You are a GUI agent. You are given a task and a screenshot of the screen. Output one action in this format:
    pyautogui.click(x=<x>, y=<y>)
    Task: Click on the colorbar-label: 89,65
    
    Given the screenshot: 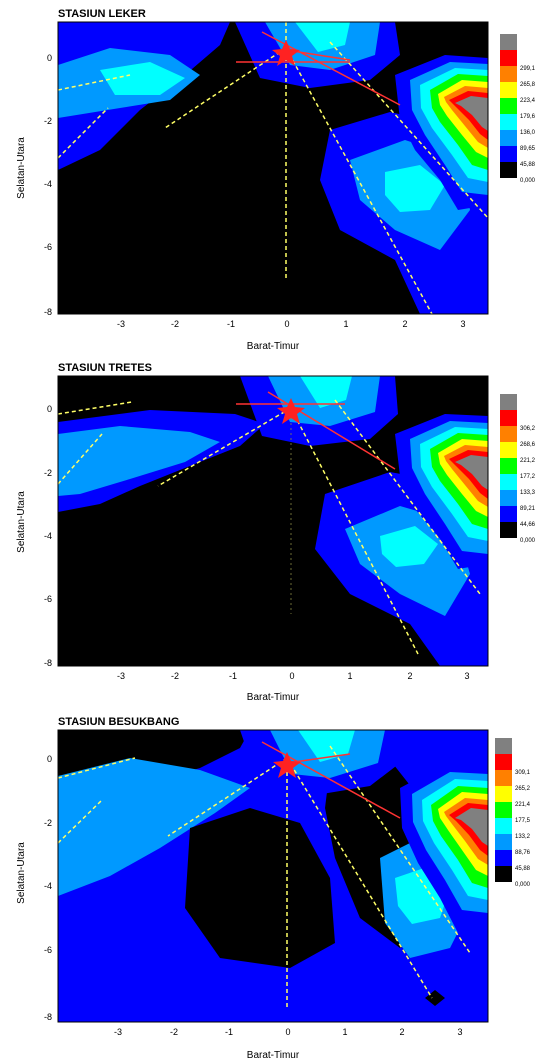 What is the action you would take?
    pyautogui.click(x=528, y=149)
    